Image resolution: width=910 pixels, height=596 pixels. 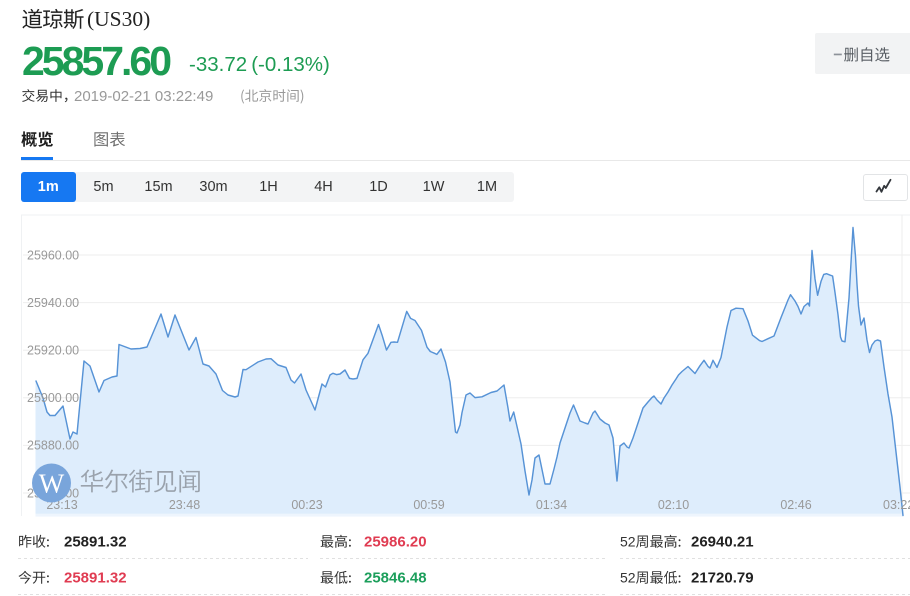 I want to click on svg-text: 25986.20, so click(x=395, y=542).